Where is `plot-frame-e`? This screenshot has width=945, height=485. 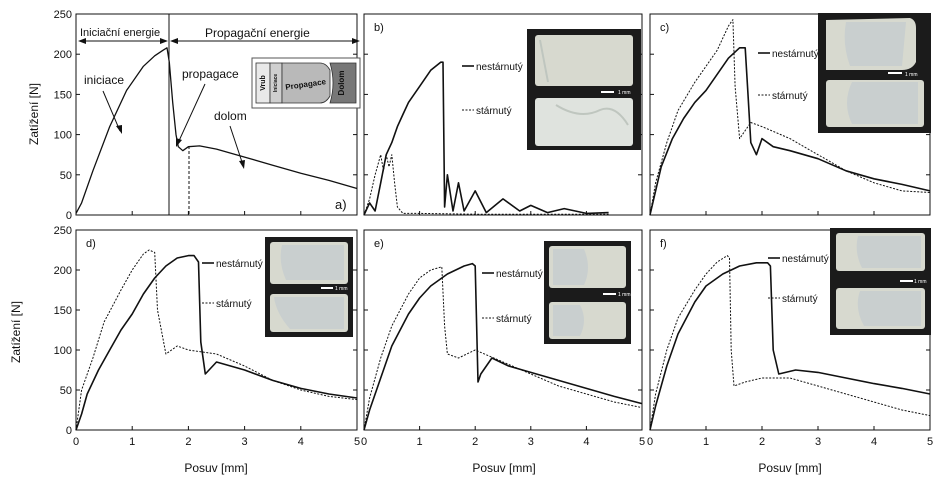 plot-frame-e is located at coordinates (503, 330).